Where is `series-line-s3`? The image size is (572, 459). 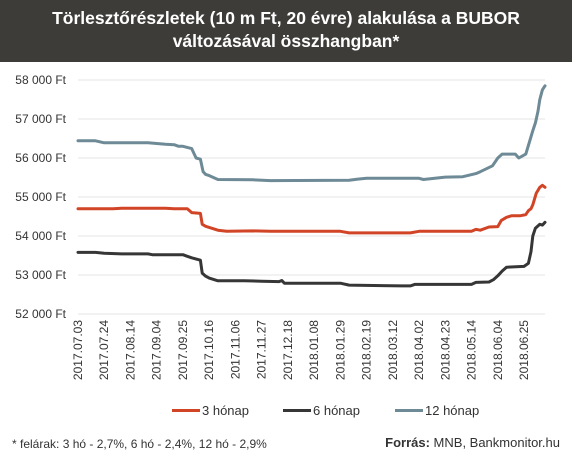
series-line-s3 is located at coordinates (311, 209).